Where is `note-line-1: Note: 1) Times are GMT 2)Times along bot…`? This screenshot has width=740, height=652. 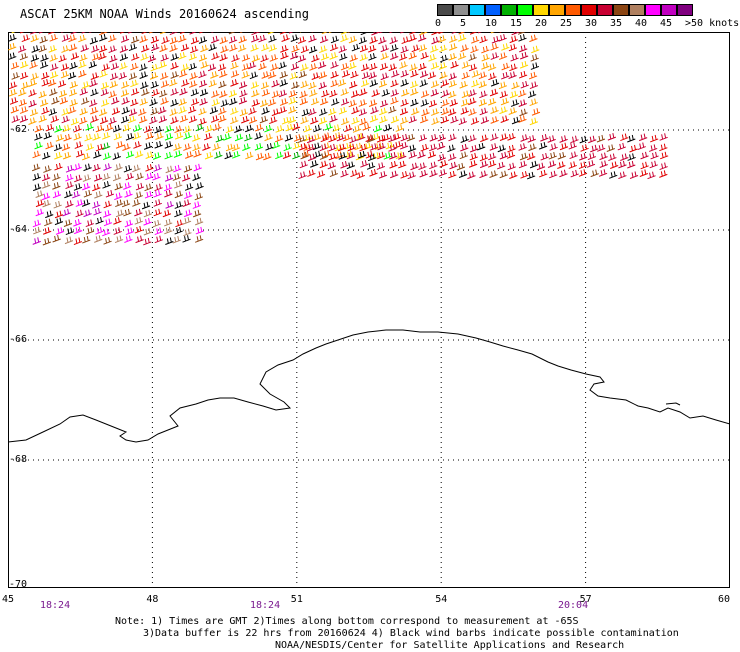
note-line-1: Note: 1) Times are GMT 2)Times along bot… is located at coordinates (397, 622).